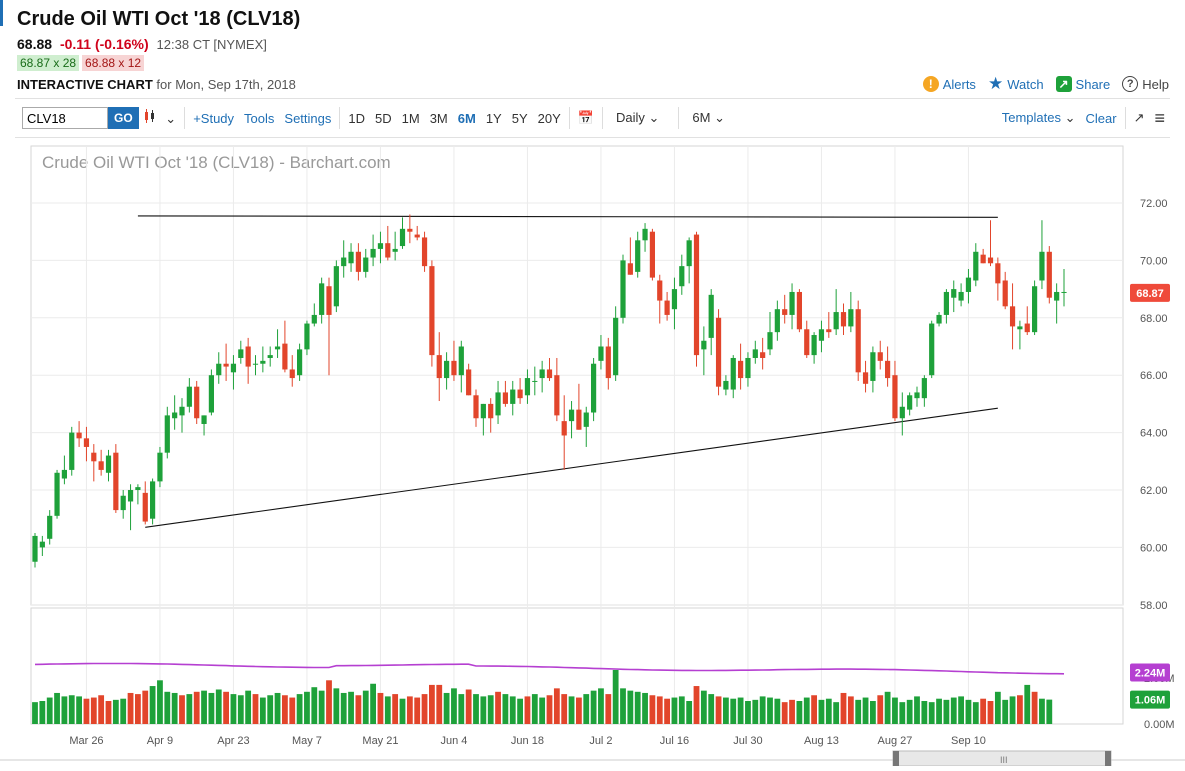  I want to click on alerts-button: ! Alerts, so click(949, 84).